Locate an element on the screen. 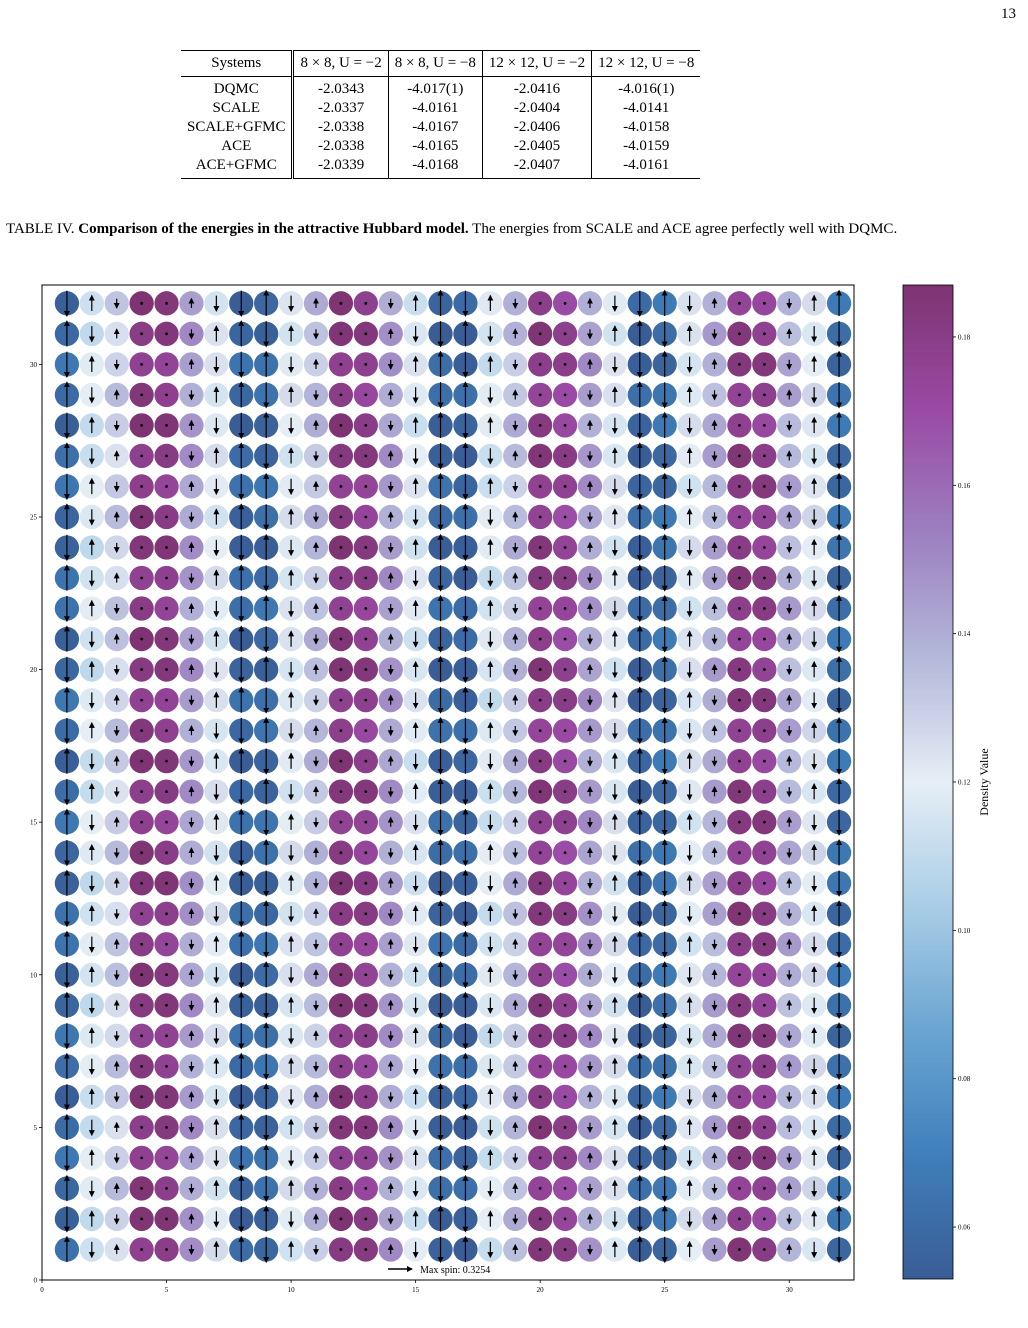 This screenshot has width=1028, height=1328. energy-cell: -2.0339 is located at coordinates (340, 167).